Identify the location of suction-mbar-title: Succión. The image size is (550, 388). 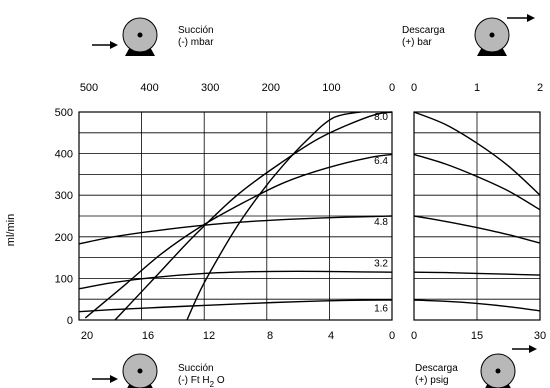
(196, 30).